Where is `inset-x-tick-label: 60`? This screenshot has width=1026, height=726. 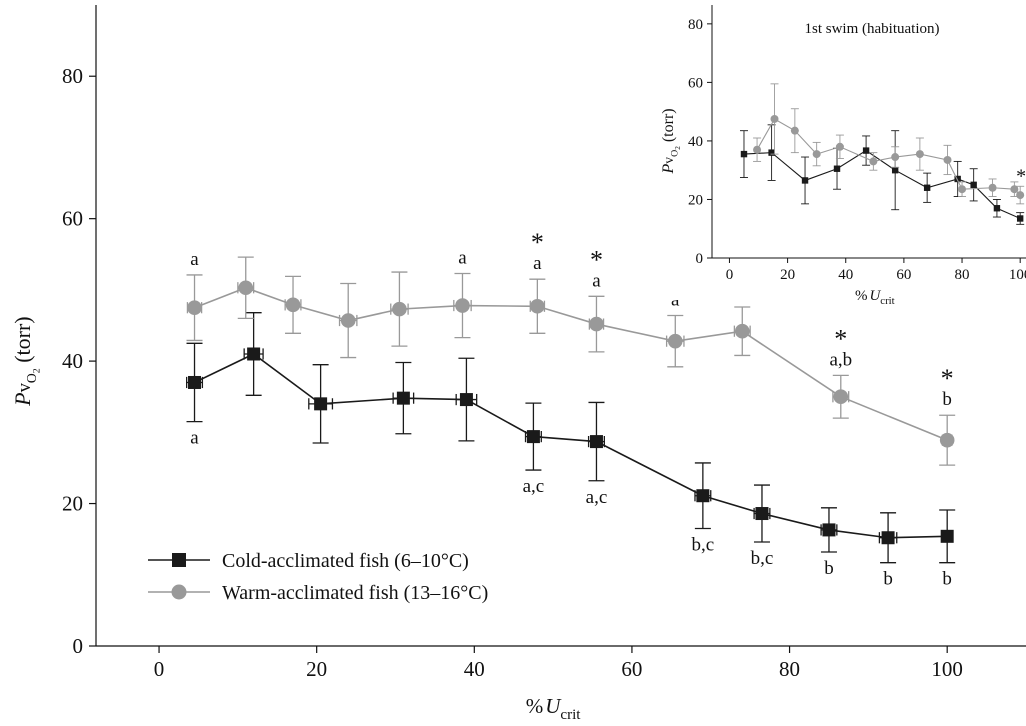 inset-x-tick-label: 60 is located at coordinates (903, 275).